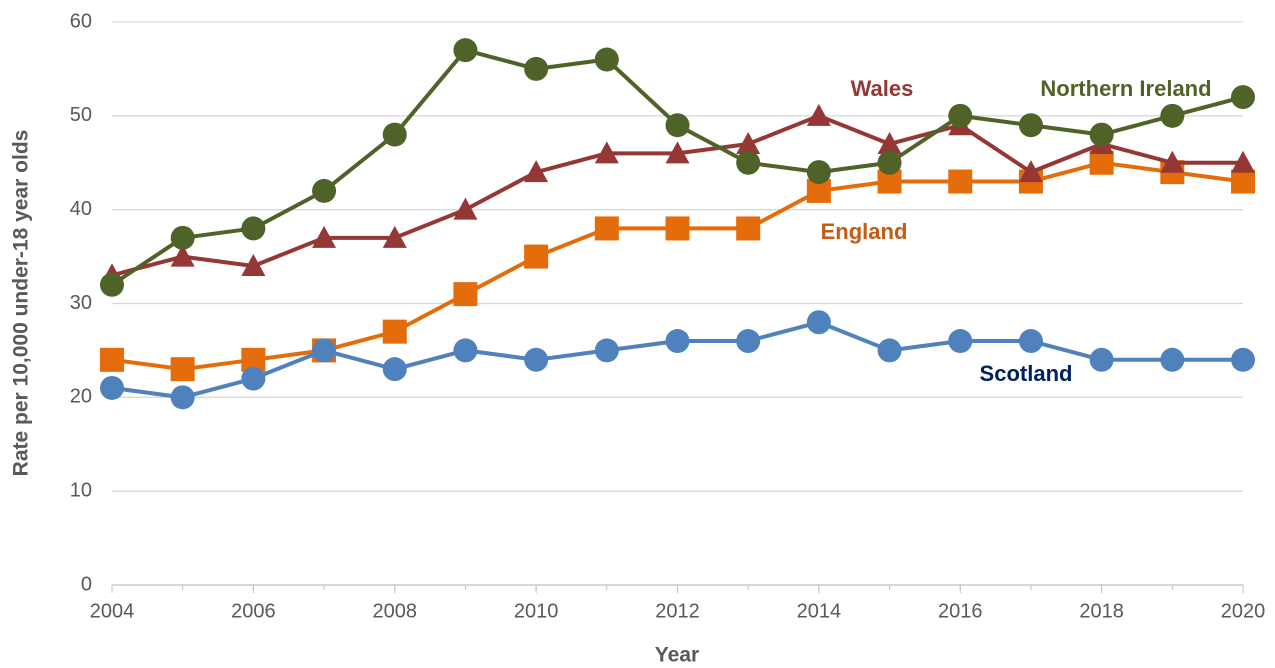 The width and height of the screenshot is (1275, 668). What do you see at coordinates (81, 21) in the screenshot?
I see `y-tick-label: 60` at bounding box center [81, 21].